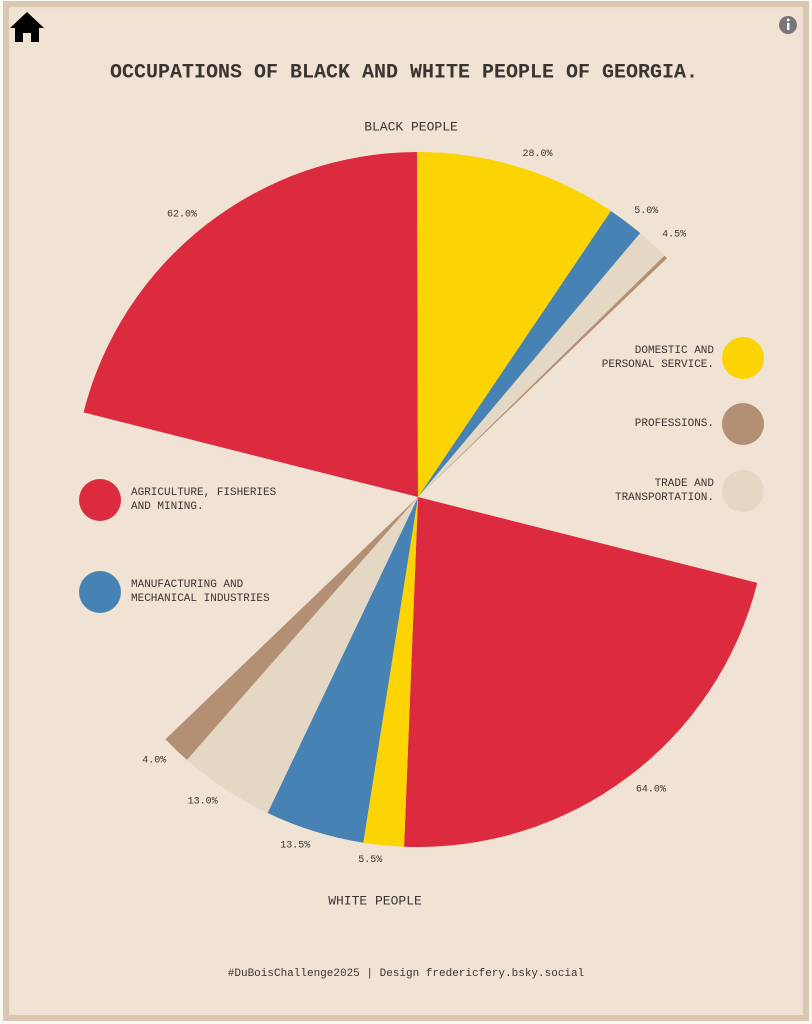  Describe the element at coordinates (657, 358) in the screenshot. I see `legend-label: DOMESTIC AND PERSONAL SERVICE.` at that location.